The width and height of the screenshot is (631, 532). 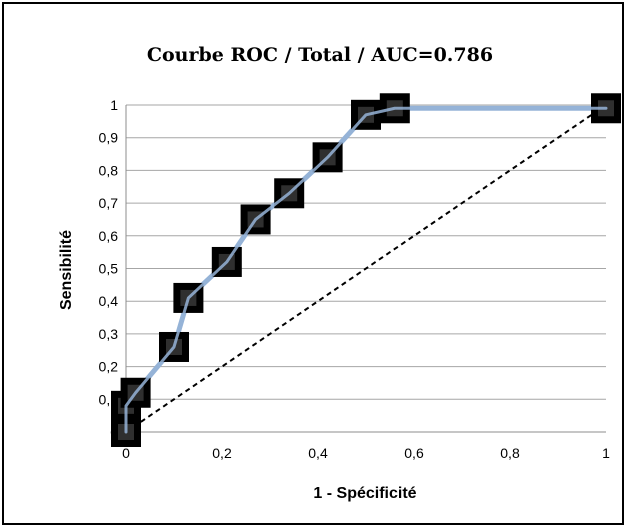 What do you see at coordinates (66, 270) in the screenshot?
I see `y-axis-title: Sensibilité` at bounding box center [66, 270].